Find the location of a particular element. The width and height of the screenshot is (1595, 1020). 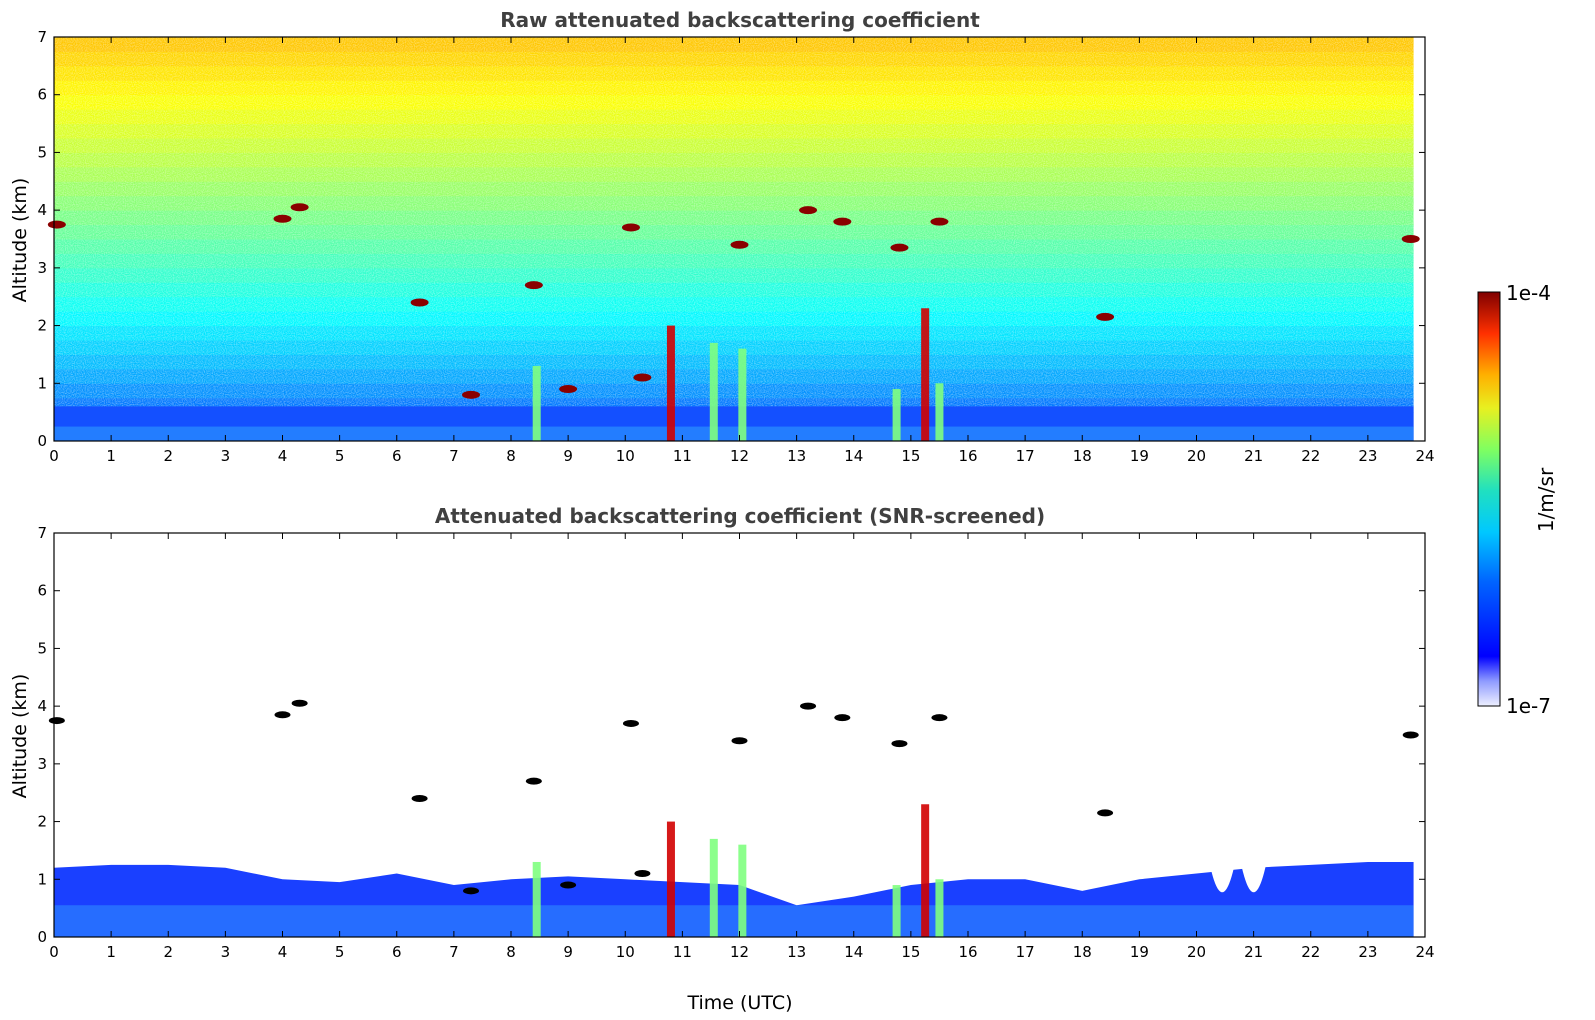

panel2-y-tick-label: 6 is located at coordinates (42, 591).